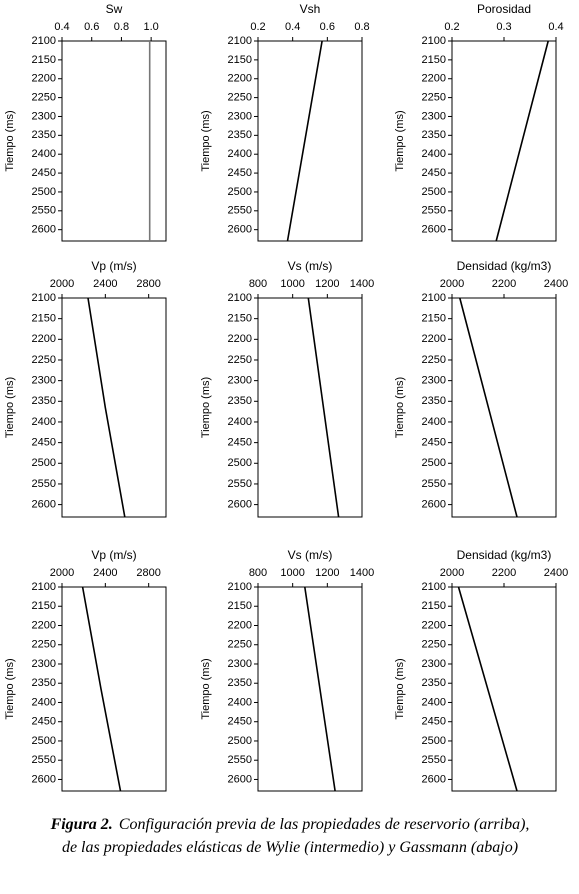  Describe the element at coordinates (503, 27) in the screenshot. I see `x-tick-label: 0.3` at that location.